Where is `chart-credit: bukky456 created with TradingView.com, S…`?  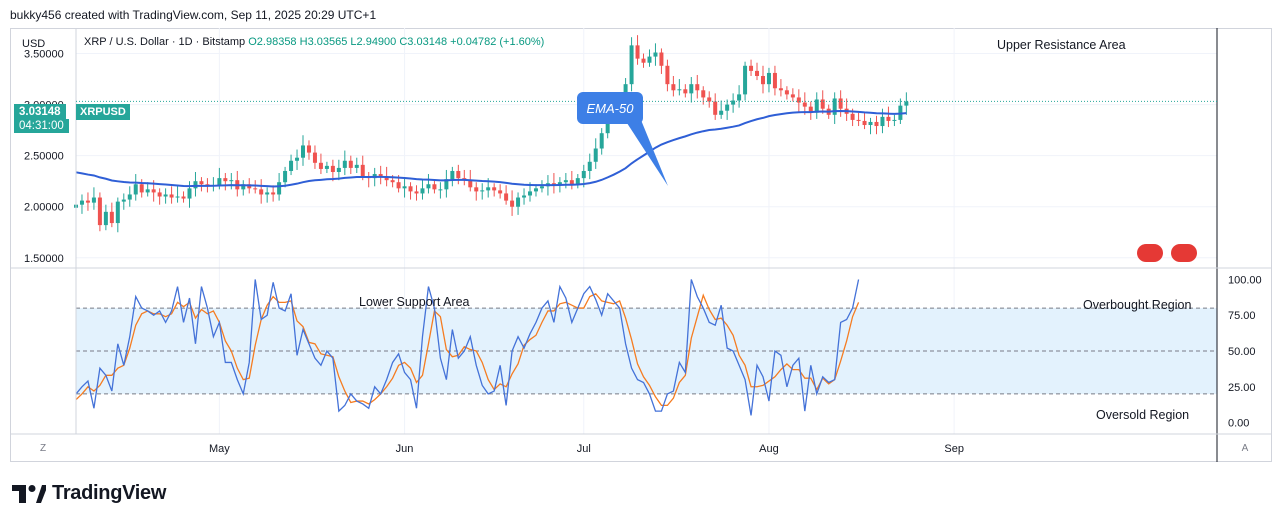 chart-credit: bukky456 created with TradingView.com, S… is located at coordinates (193, 15).